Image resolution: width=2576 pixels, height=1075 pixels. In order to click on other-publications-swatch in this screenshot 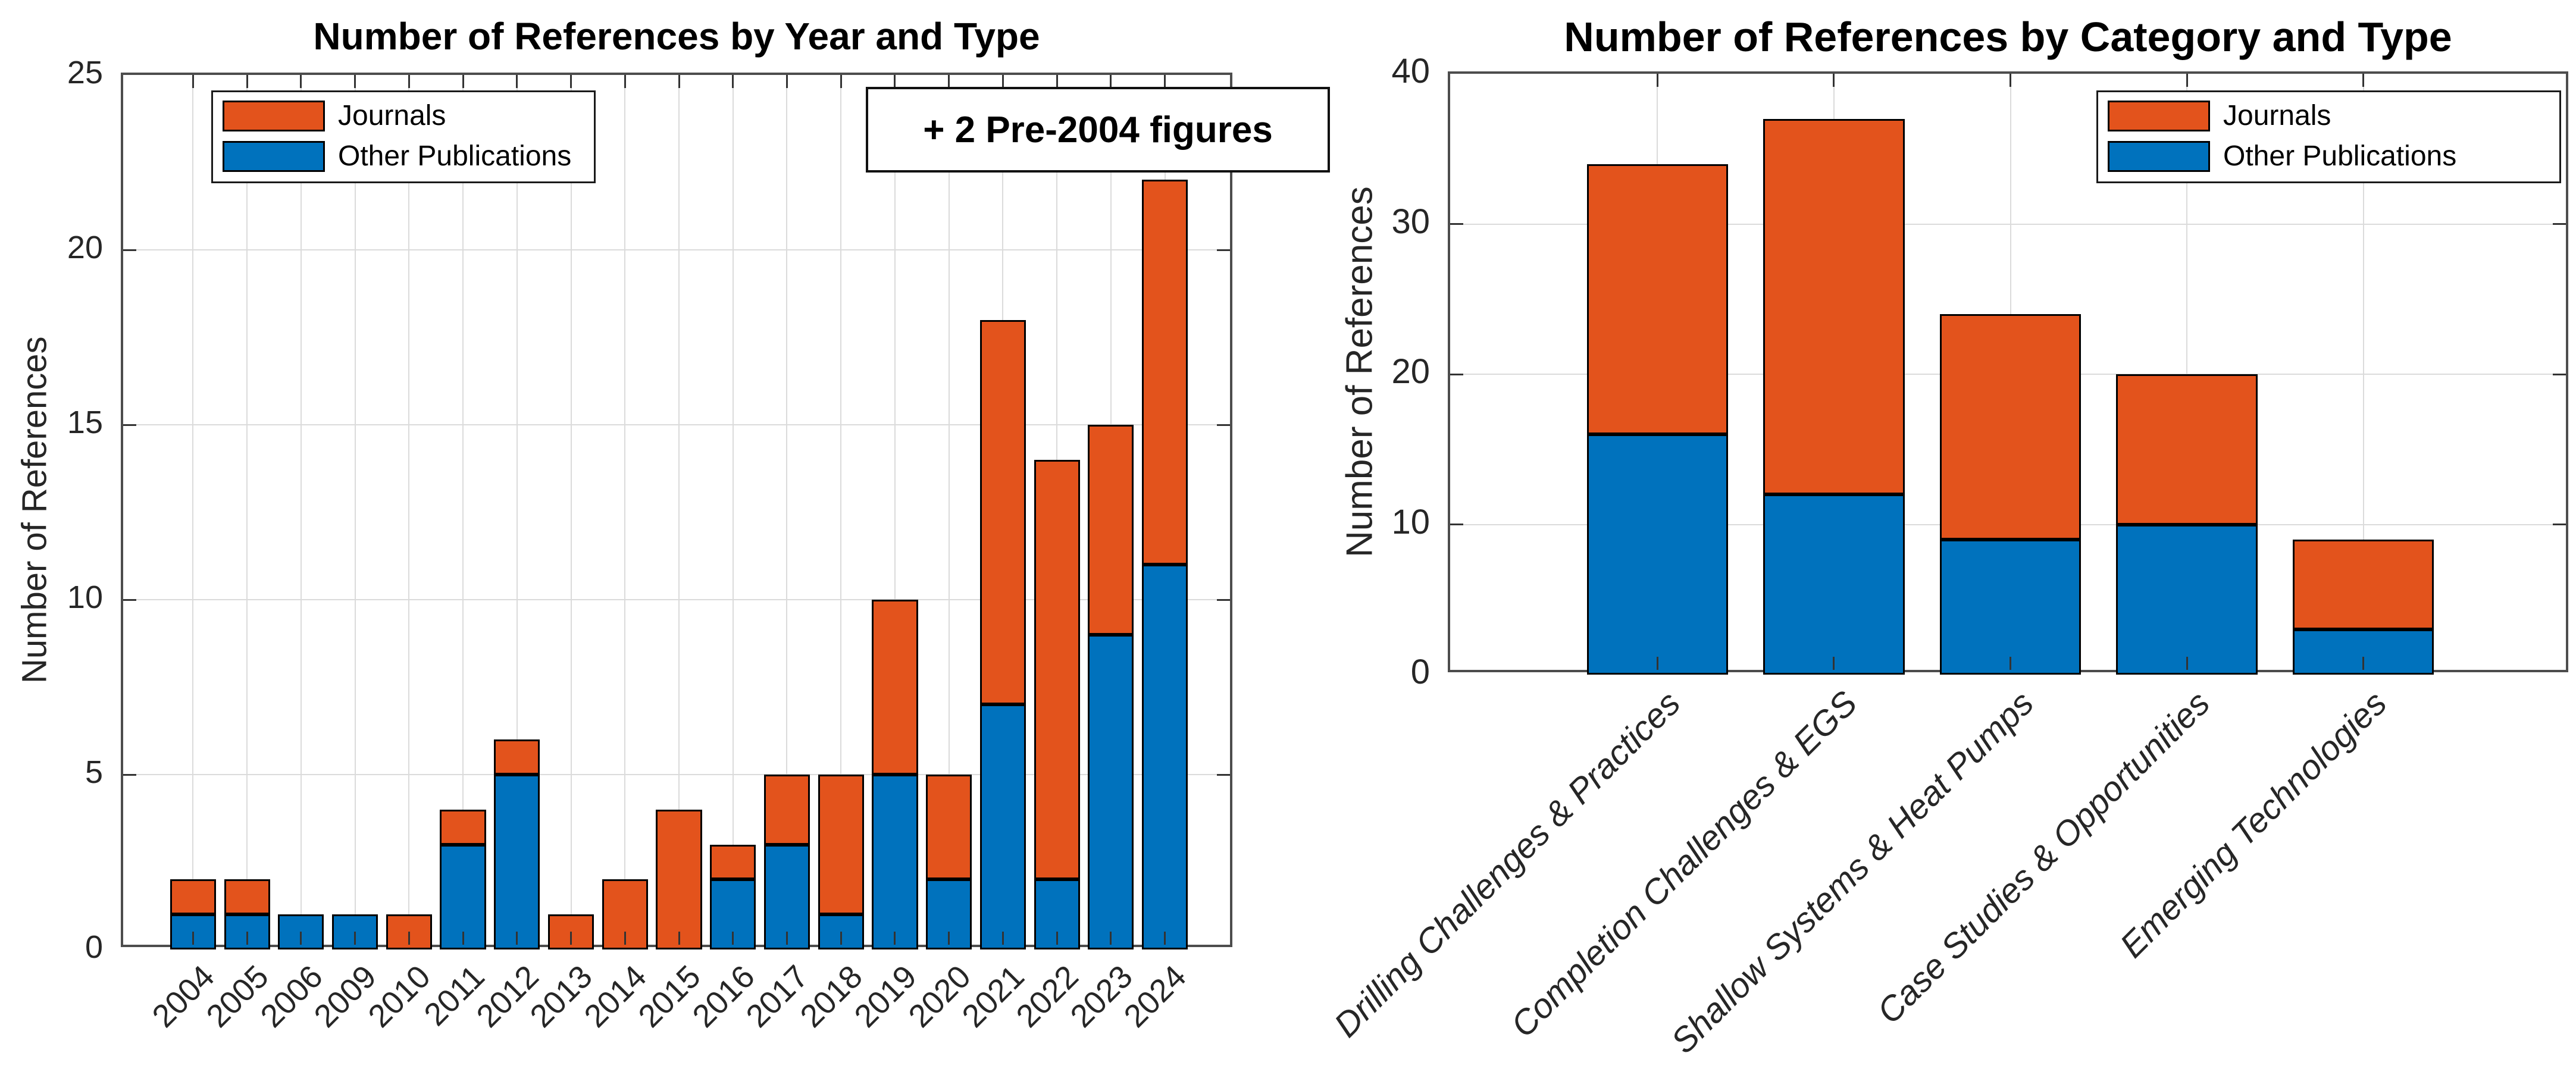, I will do `click(2159, 156)`.